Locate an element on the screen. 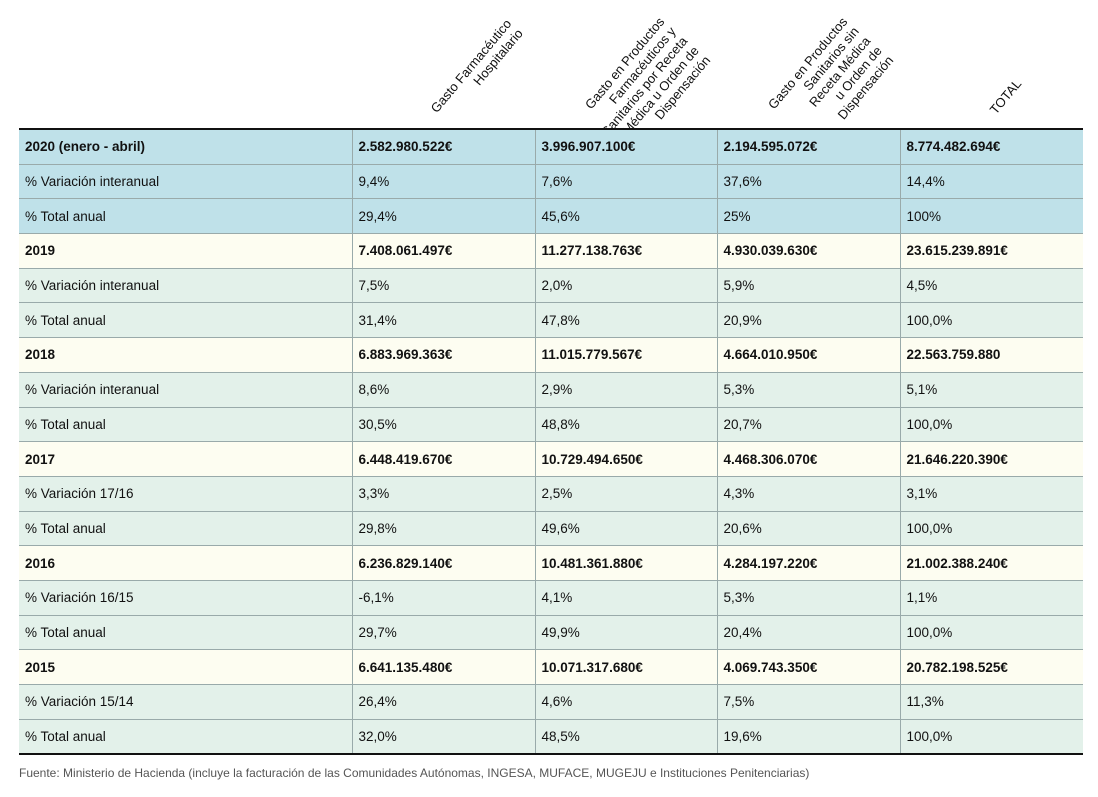 This screenshot has height=797, width=1098. cell: 10.729.494.650€ is located at coordinates (625, 459).